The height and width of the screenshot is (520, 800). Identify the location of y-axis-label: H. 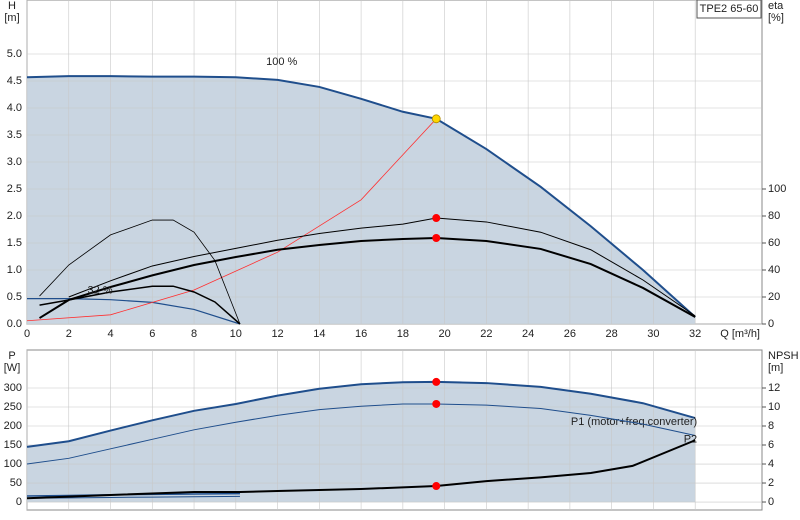
(12, 6).